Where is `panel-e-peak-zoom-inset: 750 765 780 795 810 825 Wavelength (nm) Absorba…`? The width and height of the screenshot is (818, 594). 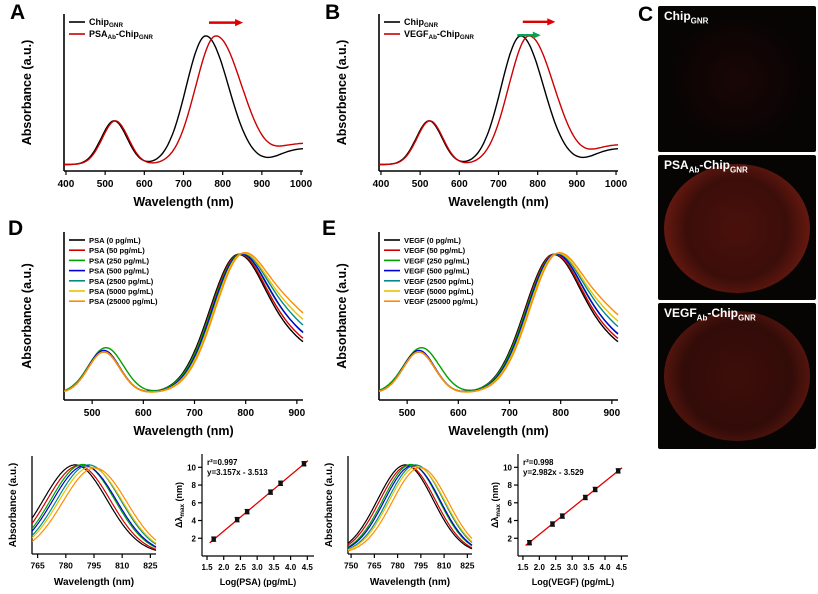 panel-e-peak-zoom-inset: 750 765 780 795 810 825 Wavelength (nm) Absorba… is located at coordinates (401, 519).